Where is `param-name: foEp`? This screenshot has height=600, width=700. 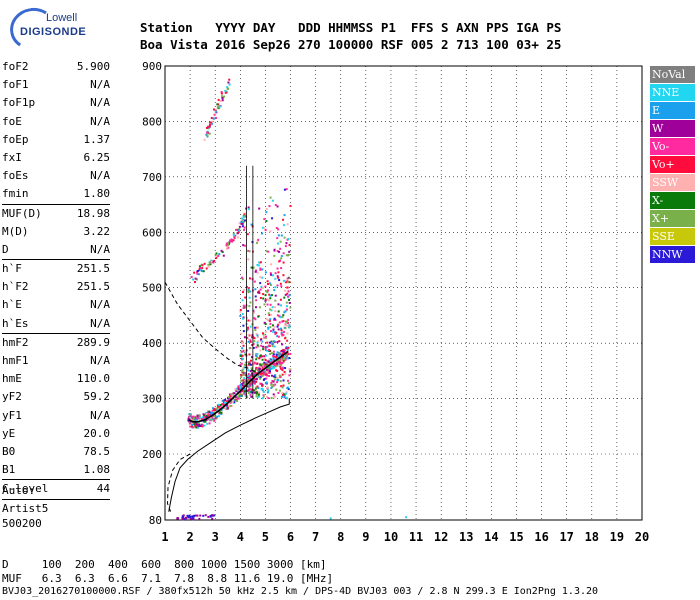 param-name: foEp is located at coordinates (15, 139).